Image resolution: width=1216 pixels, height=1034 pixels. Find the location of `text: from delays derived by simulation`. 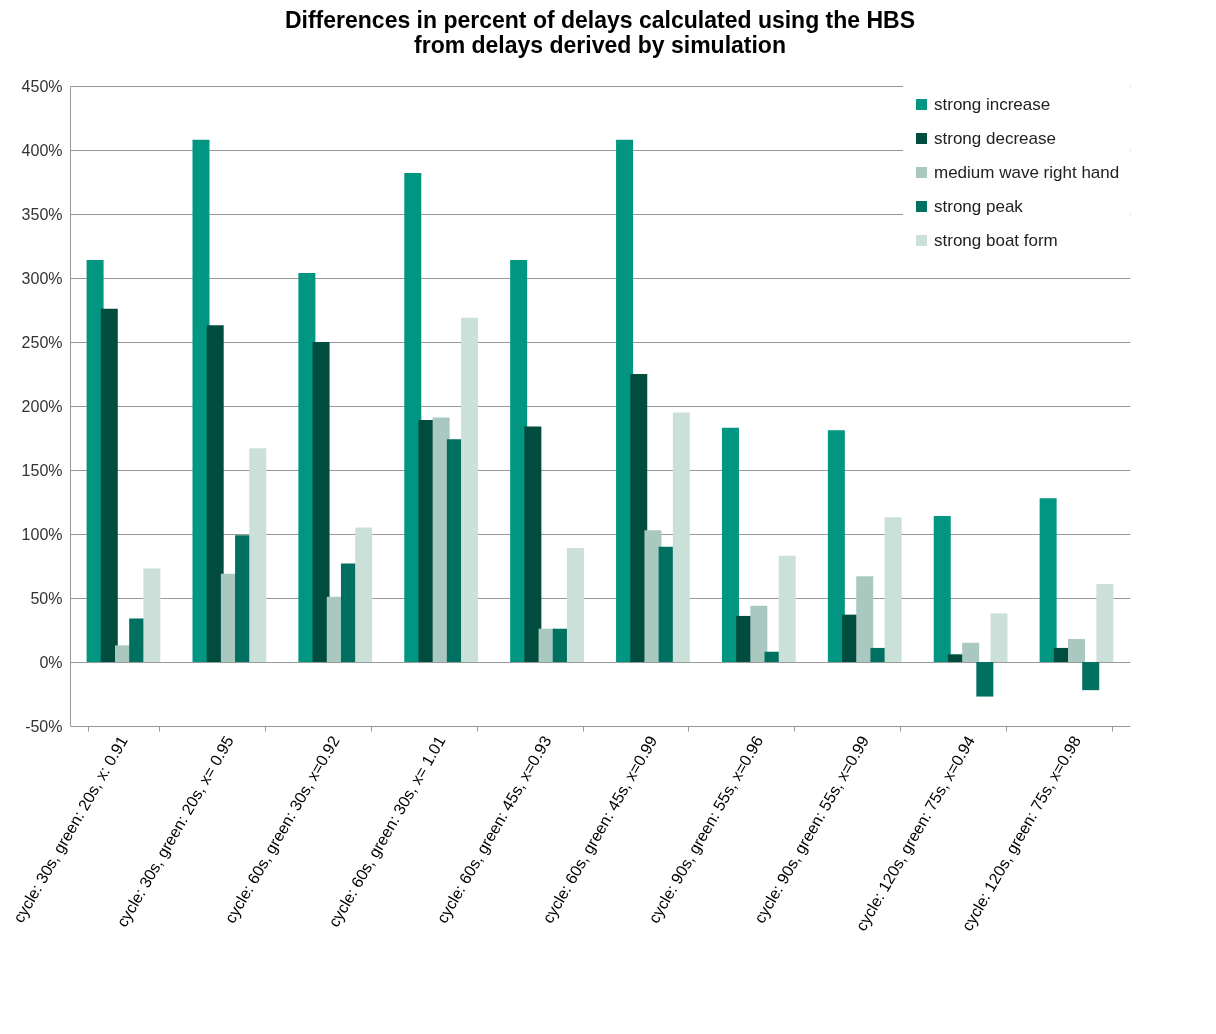

text: from delays derived by simulation is located at coordinates (600, 45).